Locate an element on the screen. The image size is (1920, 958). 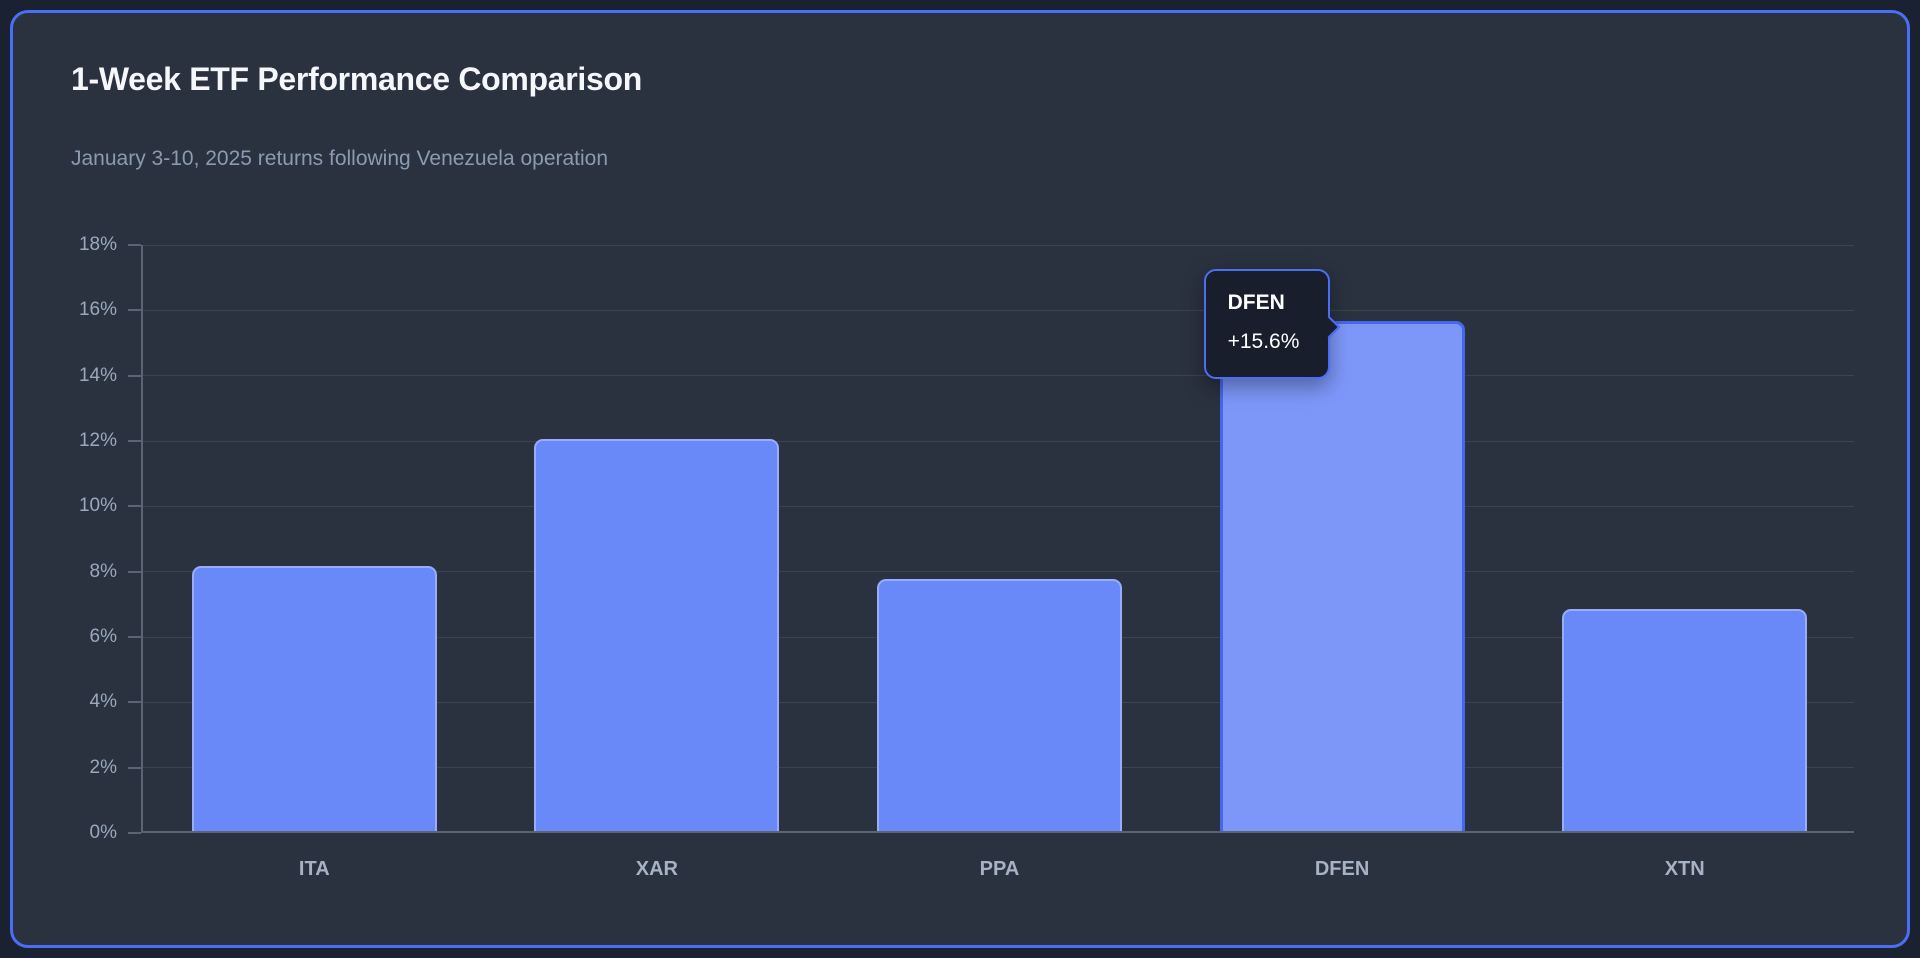
y-axis-tick-label: 4% is located at coordinates (103, 702).